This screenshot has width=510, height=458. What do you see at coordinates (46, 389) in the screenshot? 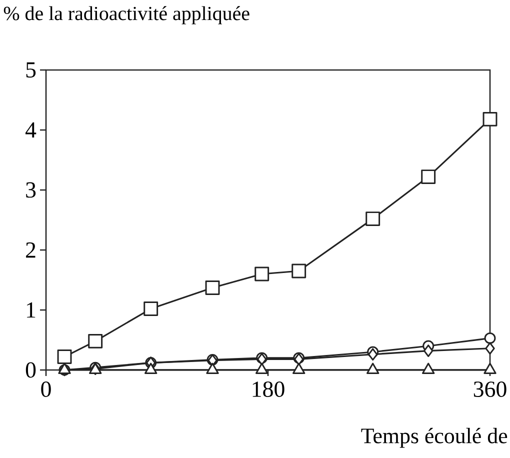
I see `x-tick-label: 0` at bounding box center [46, 389].